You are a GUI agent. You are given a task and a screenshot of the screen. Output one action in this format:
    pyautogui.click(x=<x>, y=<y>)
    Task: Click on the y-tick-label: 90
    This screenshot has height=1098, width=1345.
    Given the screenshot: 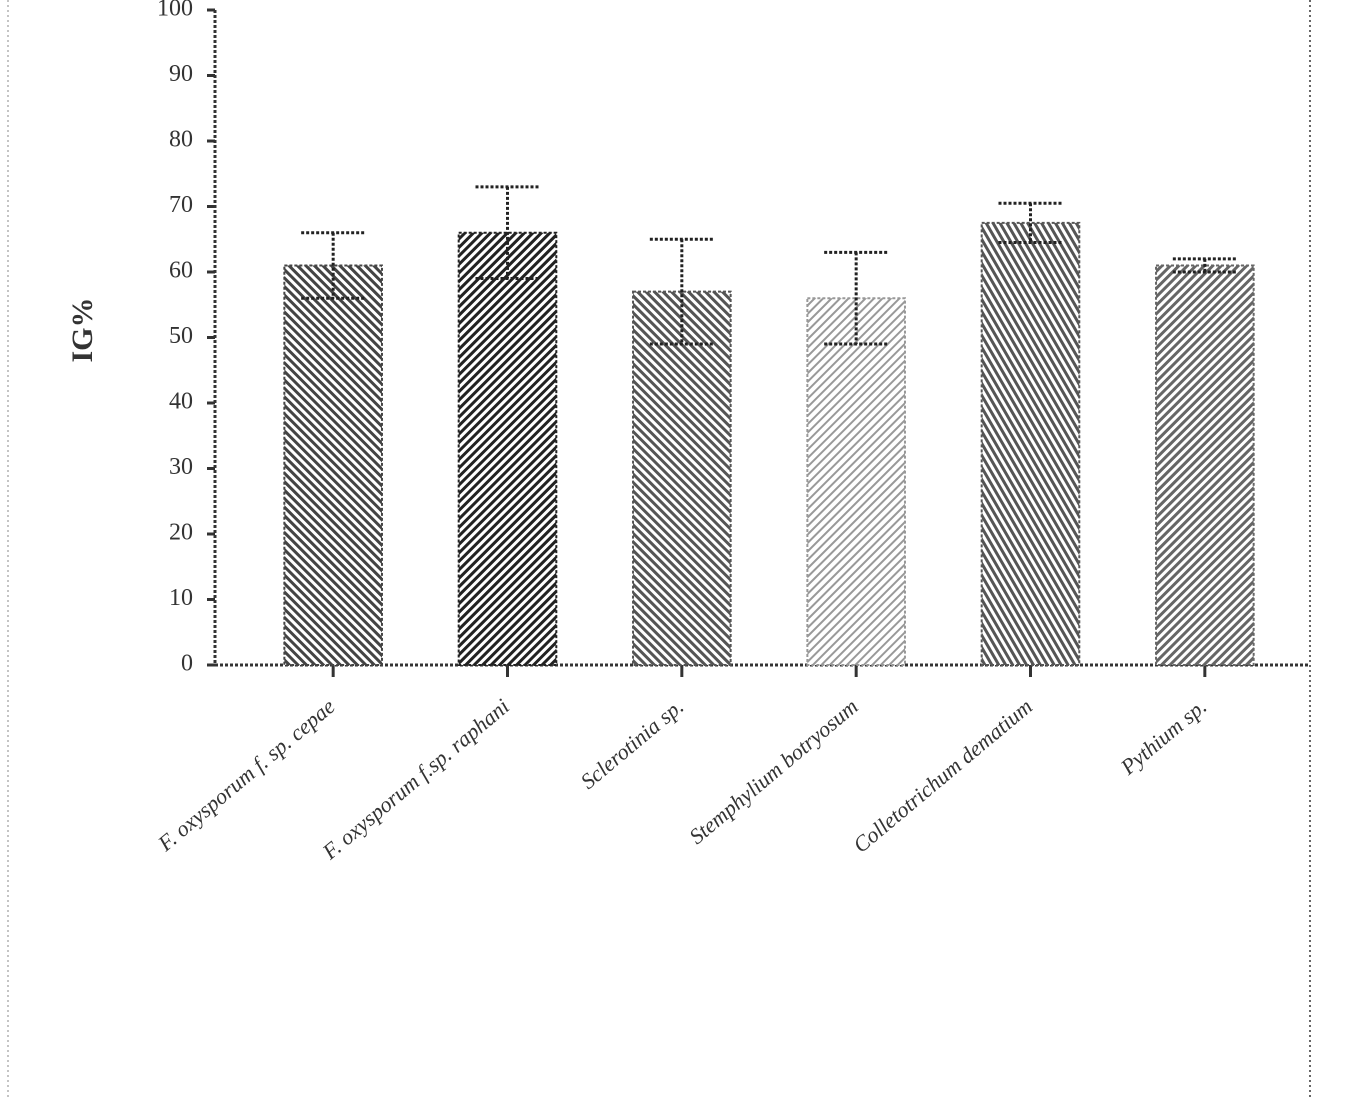 What is the action you would take?
    pyautogui.click(x=181, y=74)
    